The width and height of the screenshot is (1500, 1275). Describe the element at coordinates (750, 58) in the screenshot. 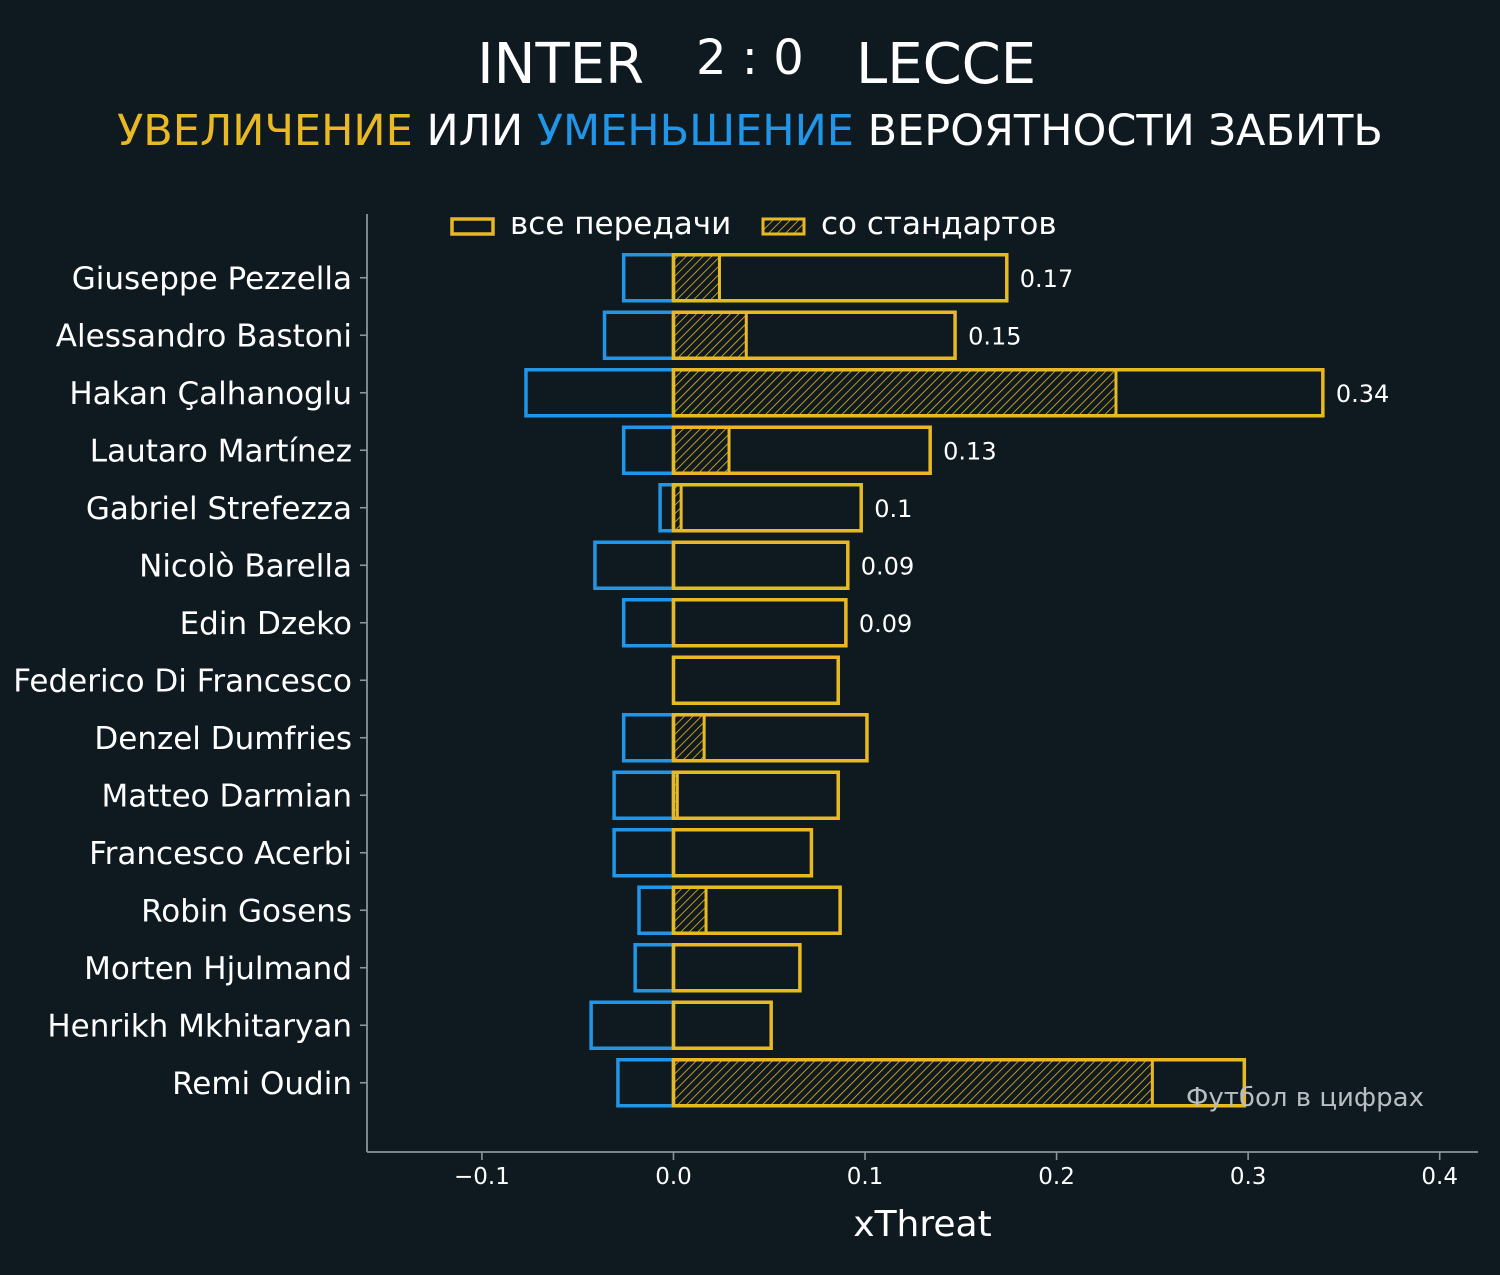

I see `match-score: 2 : 0` at that location.